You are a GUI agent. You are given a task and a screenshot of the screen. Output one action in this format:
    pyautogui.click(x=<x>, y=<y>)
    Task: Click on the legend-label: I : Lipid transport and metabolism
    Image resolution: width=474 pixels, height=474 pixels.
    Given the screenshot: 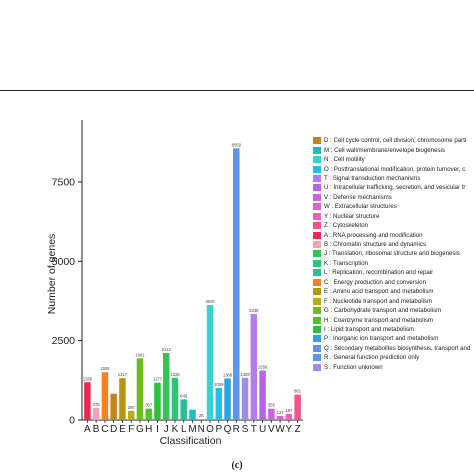 What is the action you would take?
    pyautogui.click(x=369, y=329)
    